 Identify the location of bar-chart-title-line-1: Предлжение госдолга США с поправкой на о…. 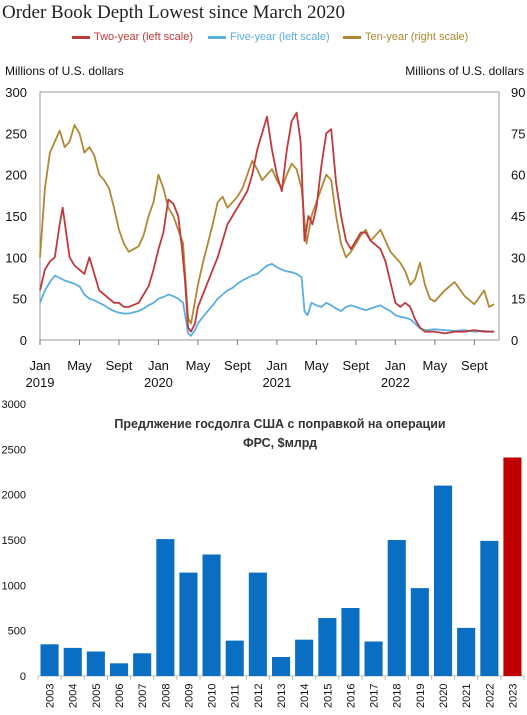
(280, 424).